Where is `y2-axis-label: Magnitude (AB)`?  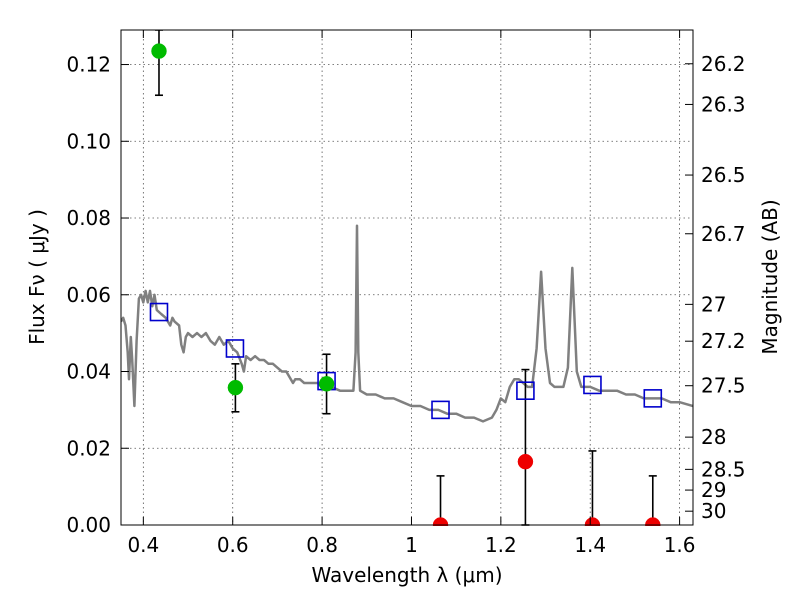 y2-axis-label: Magnitude (AB) is located at coordinates (770, 276).